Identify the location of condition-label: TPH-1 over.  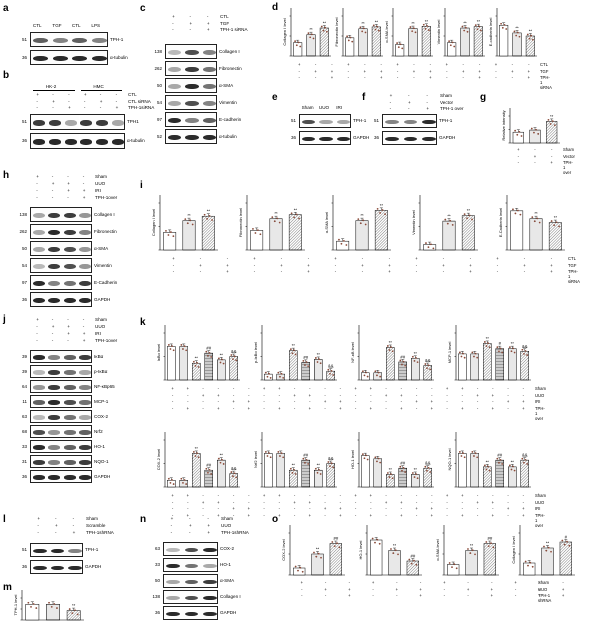
(540, 520).